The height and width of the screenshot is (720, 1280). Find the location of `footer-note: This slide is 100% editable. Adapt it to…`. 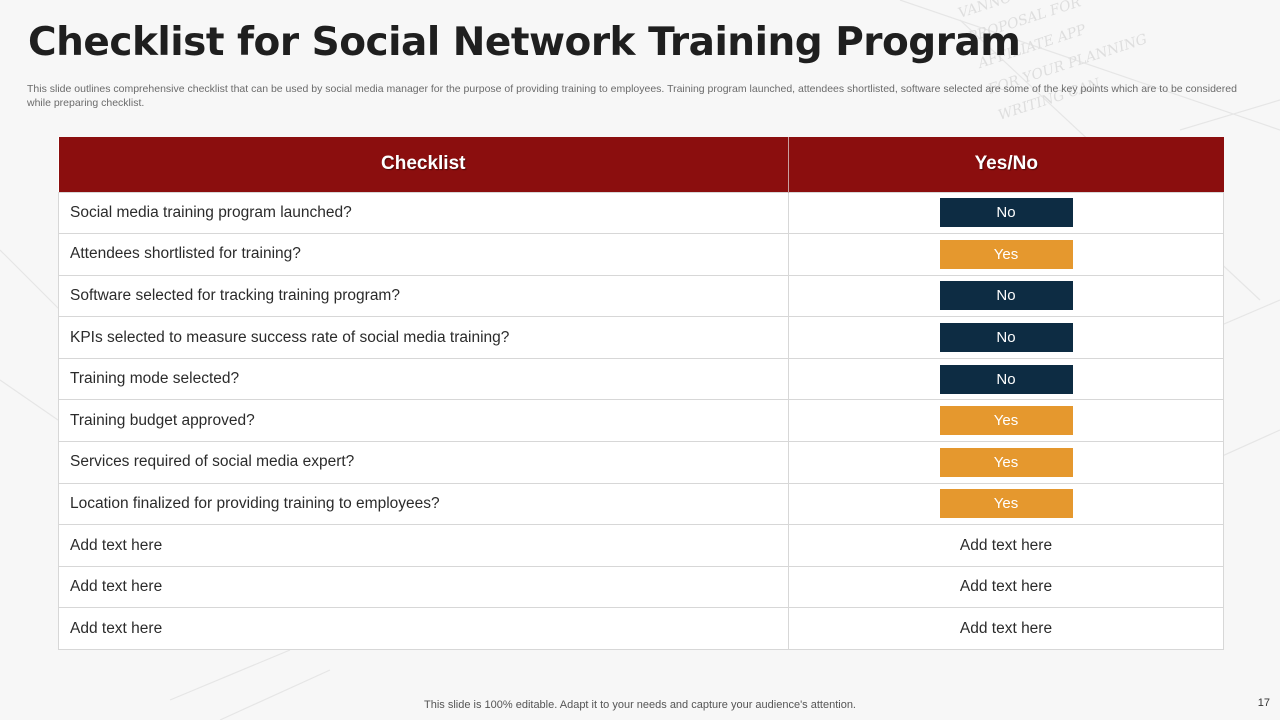

footer-note: This slide is 100% editable. Adapt it to… is located at coordinates (640, 705).